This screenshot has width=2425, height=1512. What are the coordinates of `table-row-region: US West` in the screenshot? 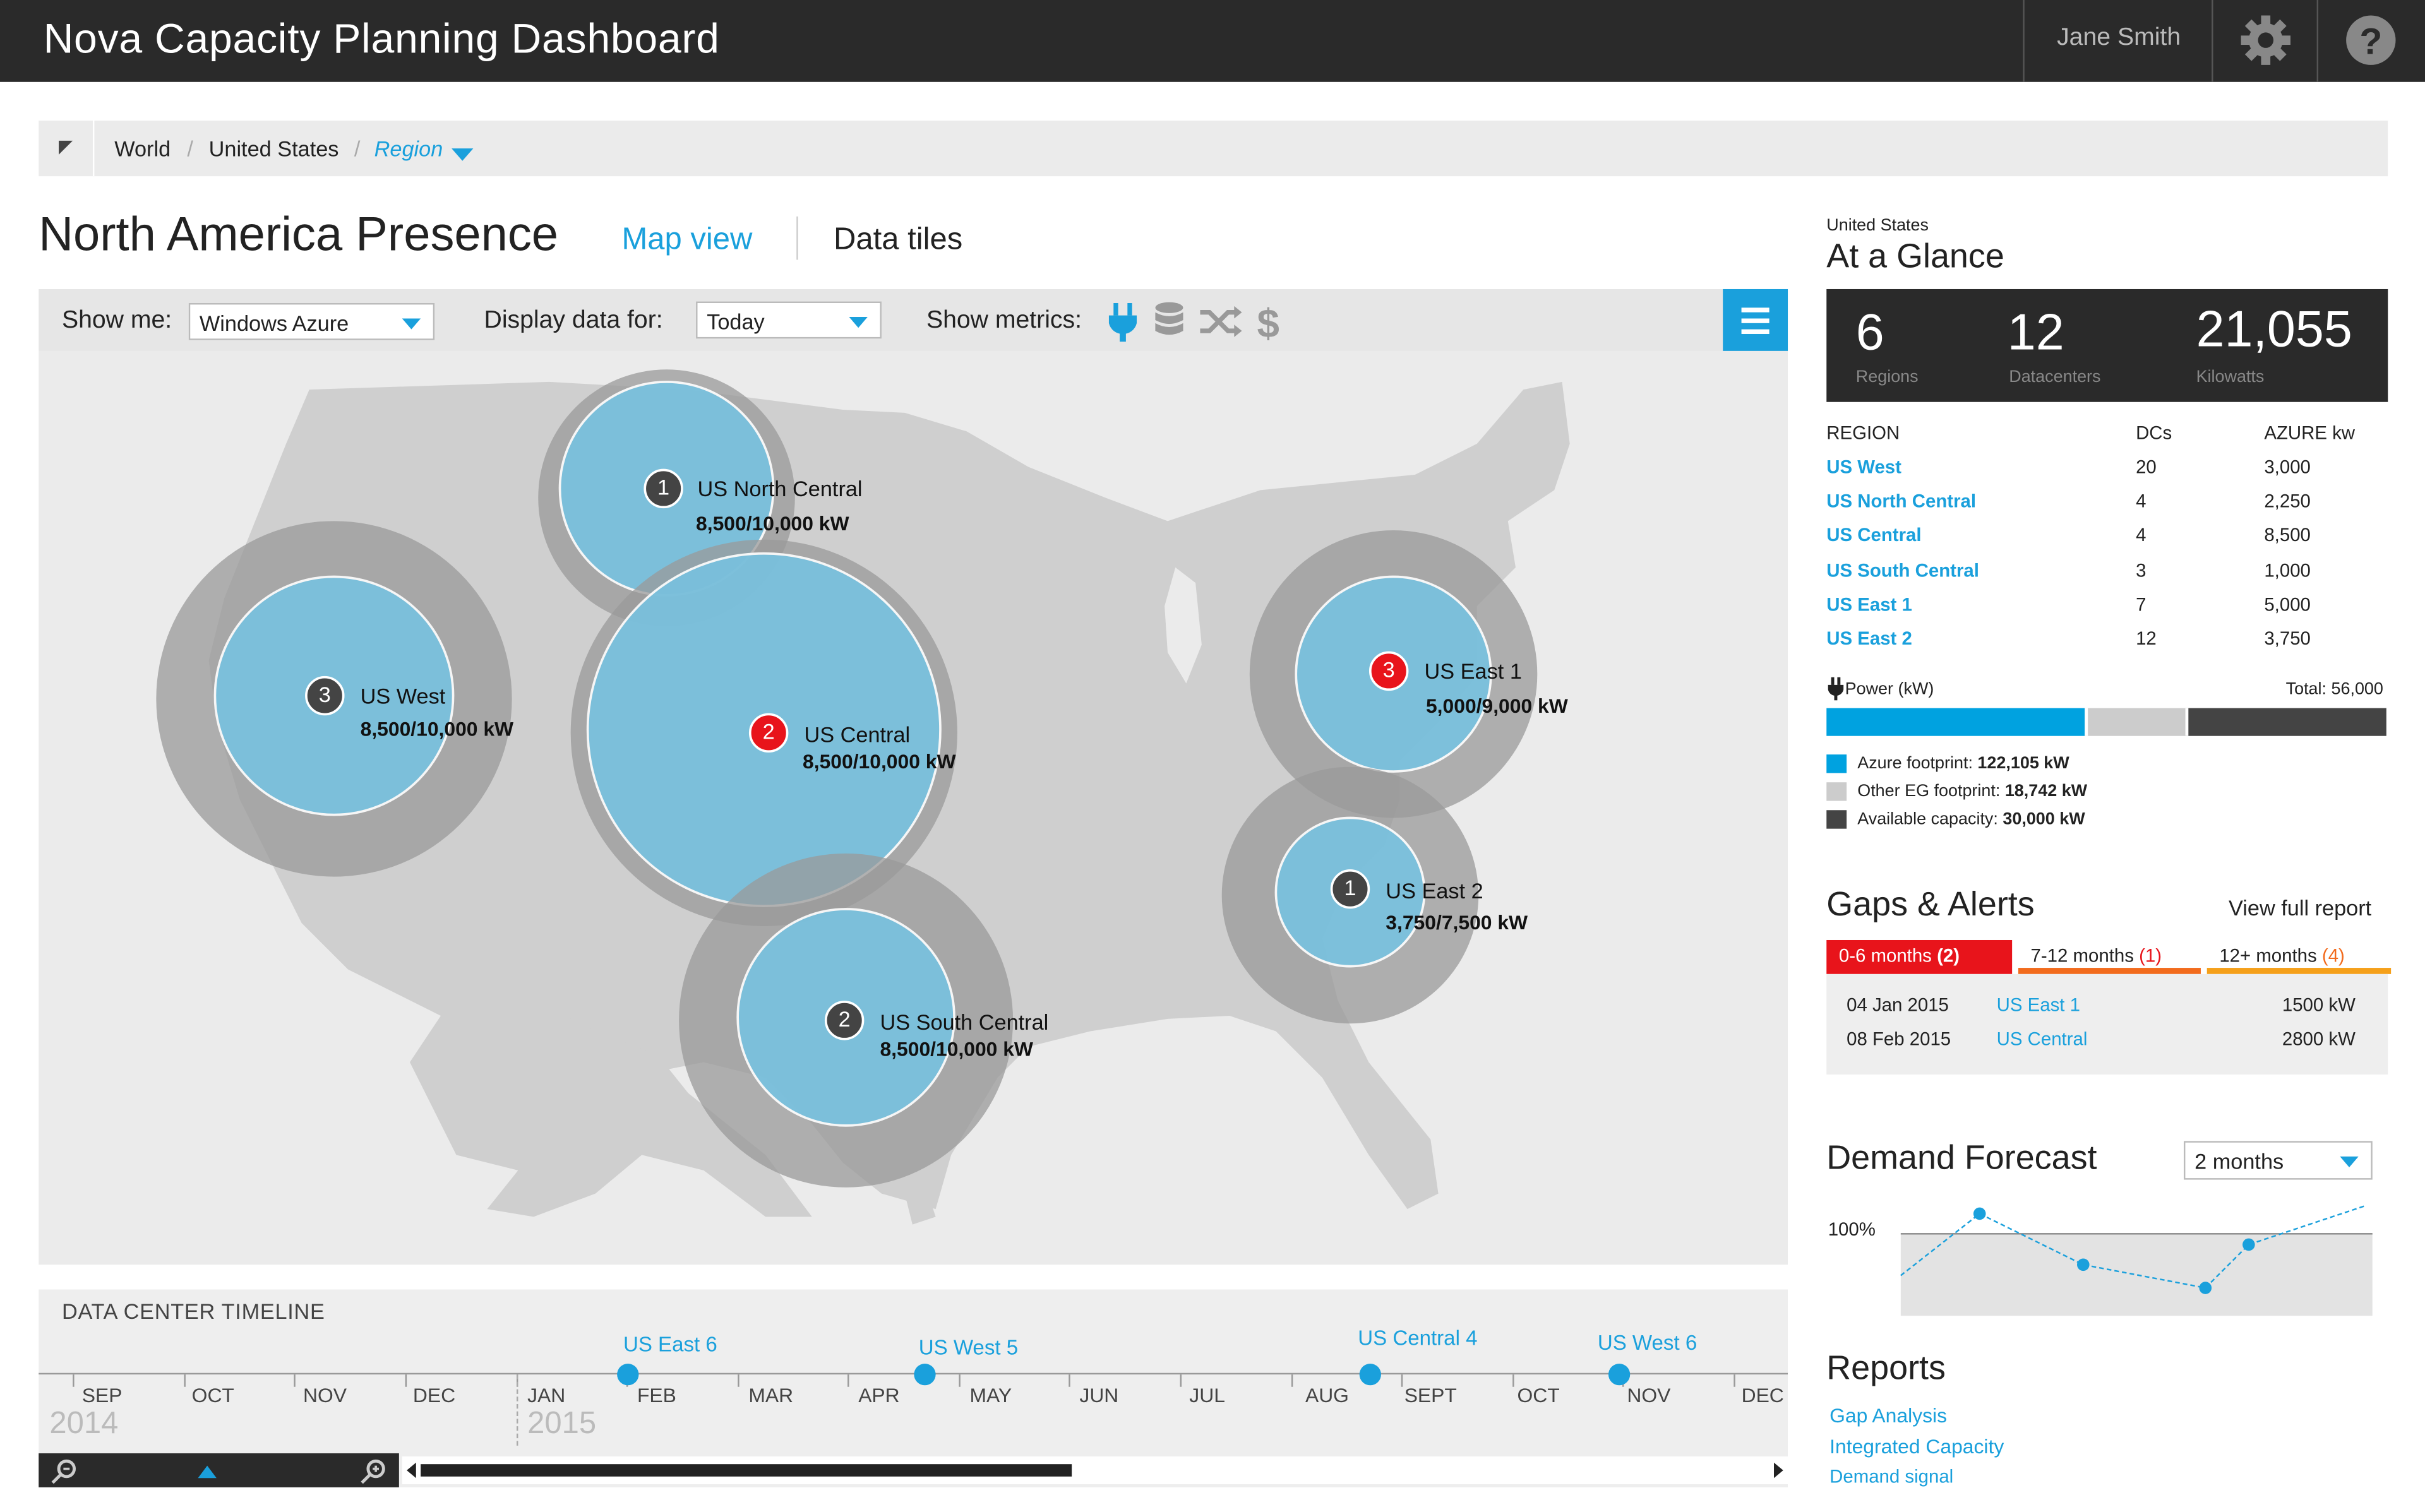 It's located at (1863, 467).